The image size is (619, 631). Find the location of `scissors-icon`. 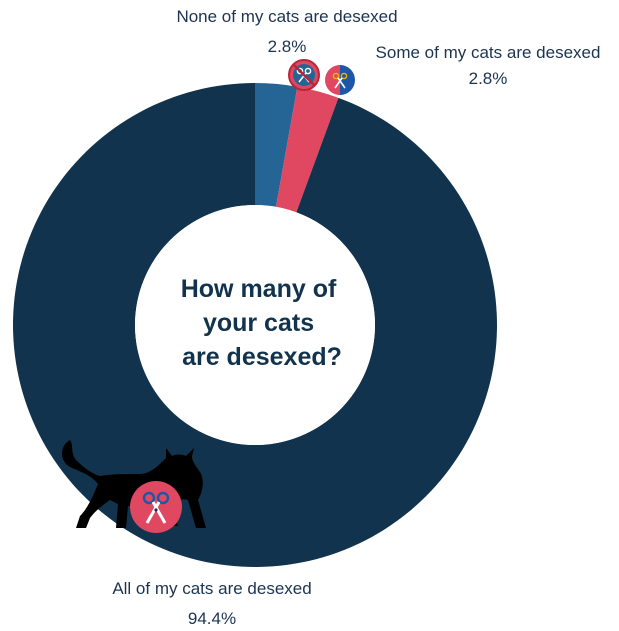

scissors-icon is located at coordinates (156, 507).